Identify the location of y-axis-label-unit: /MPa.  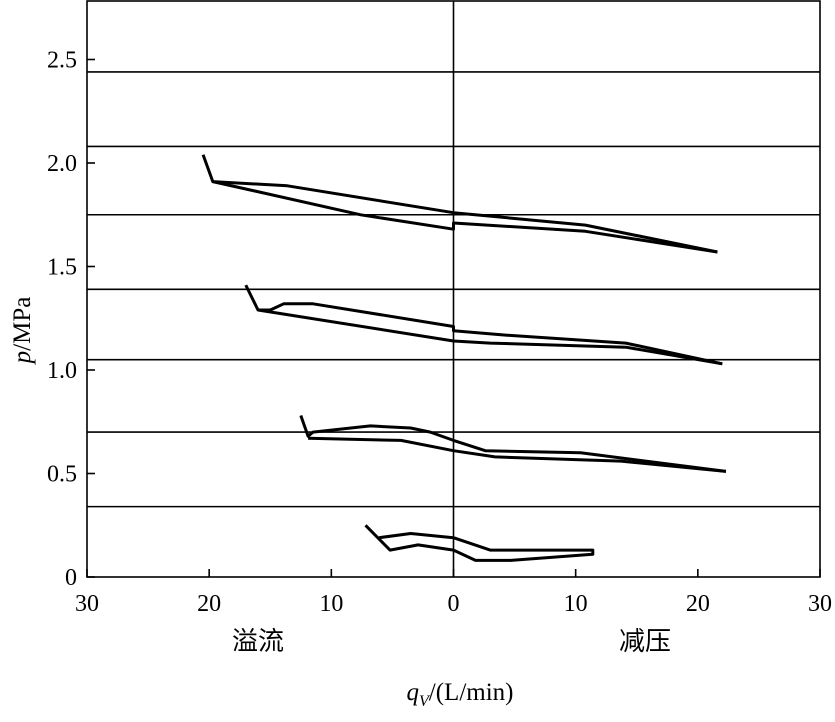
(22, 324).